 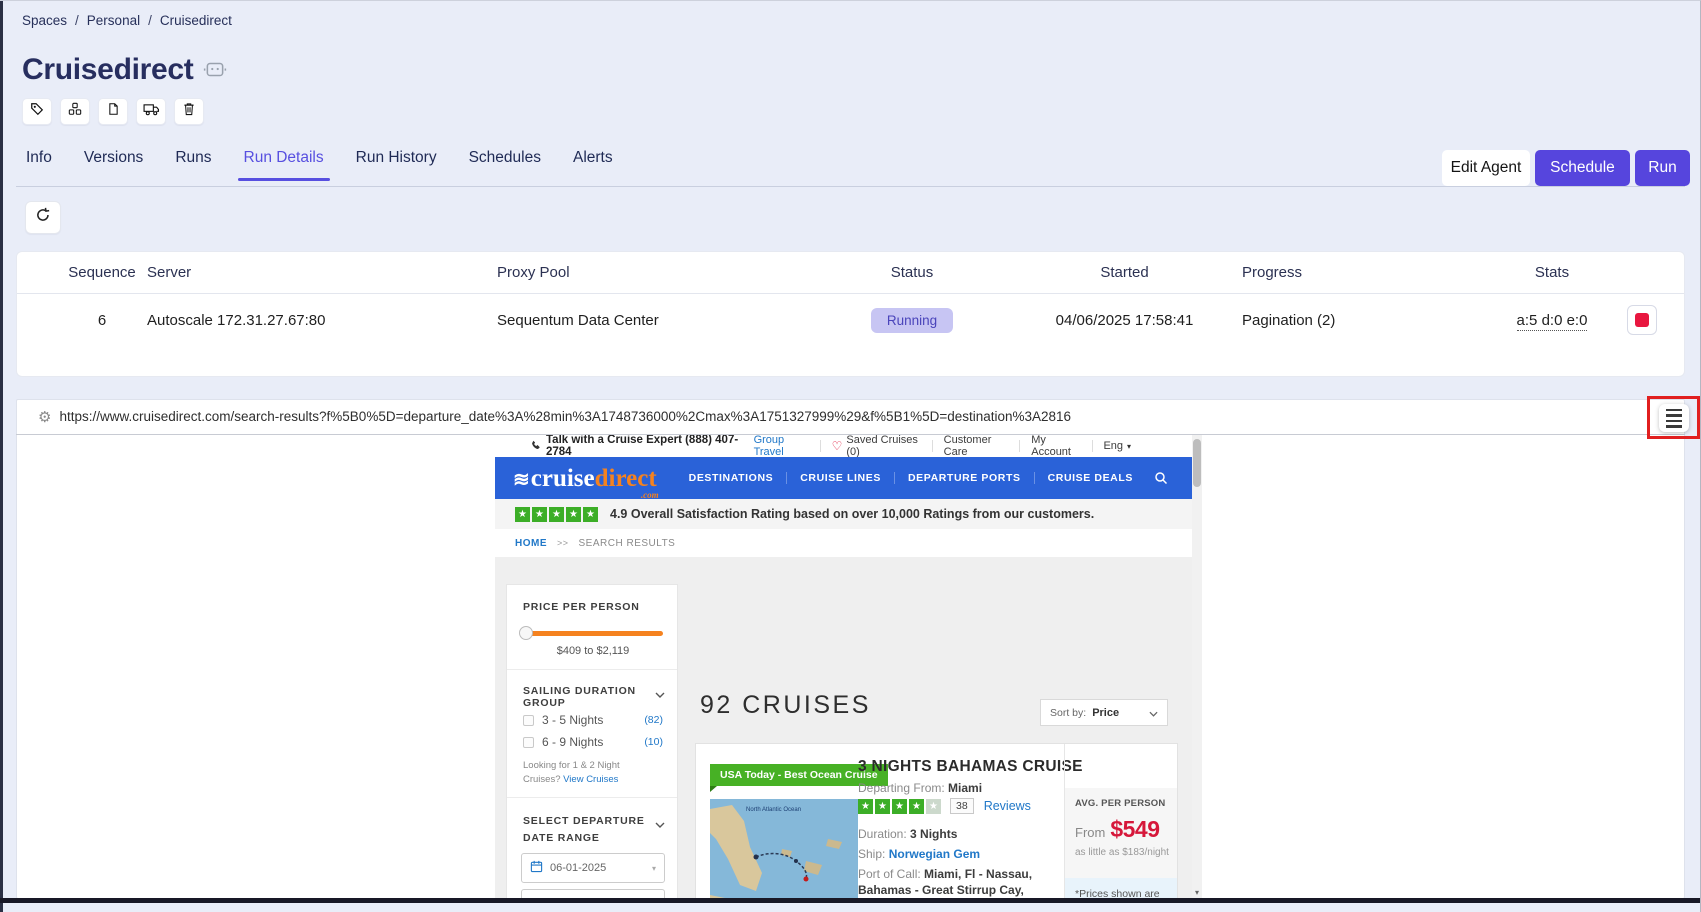 What do you see at coordinates (912, 272) in the screenshot?
I see `col-status: Status` at bounding box center [912, 272].